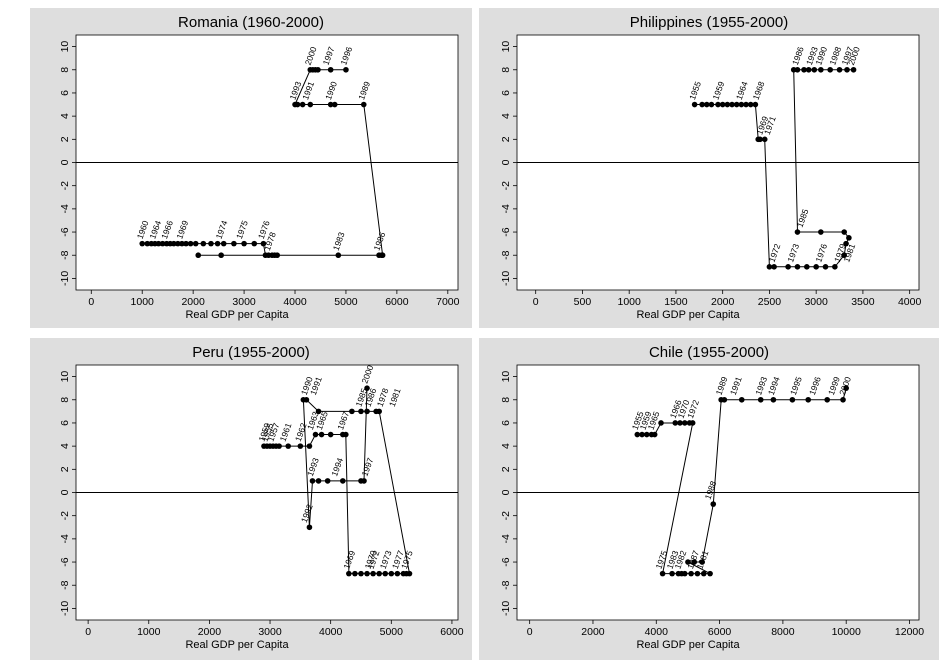 Image resolution: width=945 pixels, height=671 pixels. I want to click on x-tick-label: 0, so click(530, 632).